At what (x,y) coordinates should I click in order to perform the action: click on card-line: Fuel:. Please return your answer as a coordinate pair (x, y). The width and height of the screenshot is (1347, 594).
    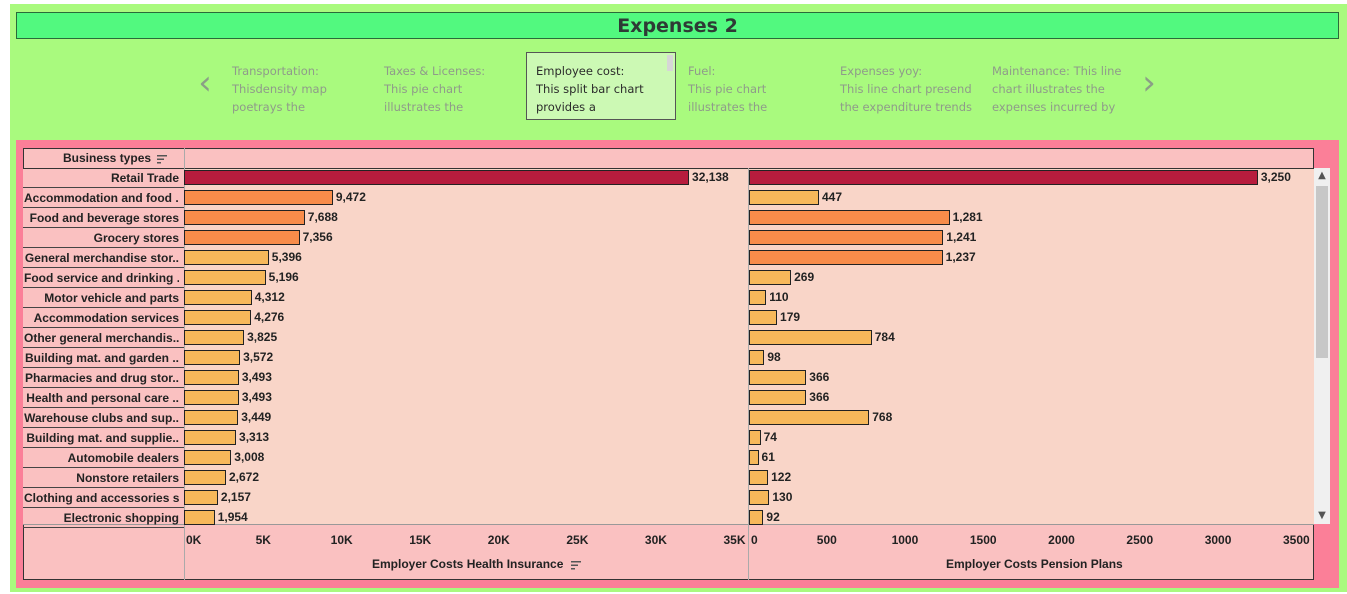
    Looking at the image, I should click on (702, 71).